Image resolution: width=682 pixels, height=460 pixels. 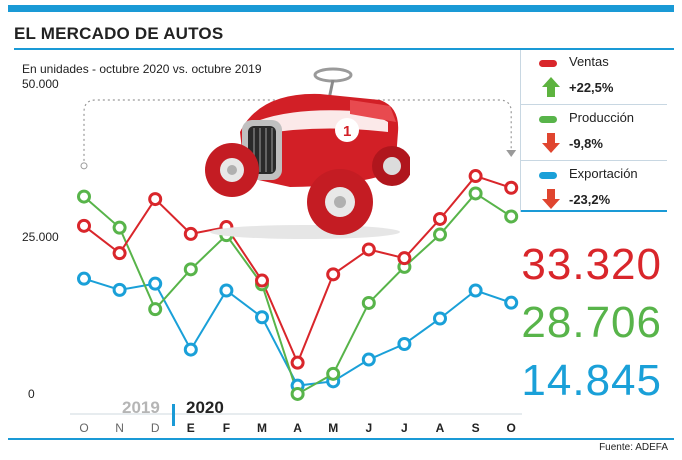 What do you see at coordinates (591, 322) in the screenshot?
I see `big-number-produccion: 28.706` at bounding box center [591, 322].